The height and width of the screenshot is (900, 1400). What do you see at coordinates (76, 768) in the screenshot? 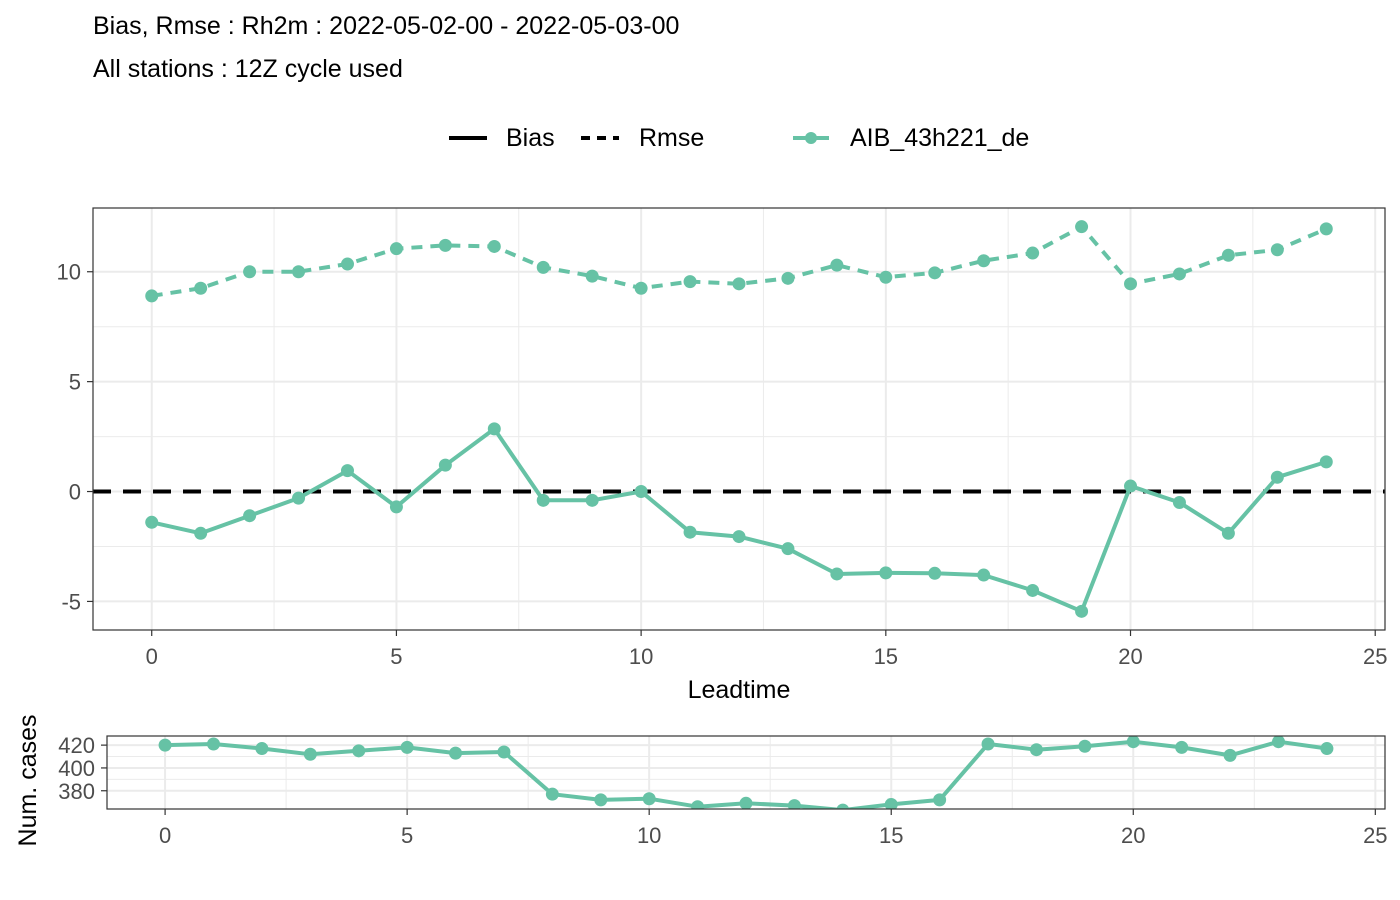
I see `y-tick-label: 400` at bounding box center [76, 768].